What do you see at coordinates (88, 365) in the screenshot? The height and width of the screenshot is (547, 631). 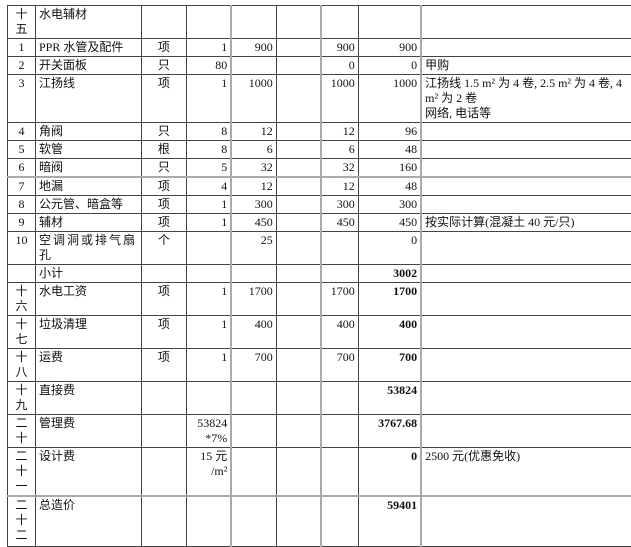 I see `cell-name: 运费` at bounding box center [88, 365].